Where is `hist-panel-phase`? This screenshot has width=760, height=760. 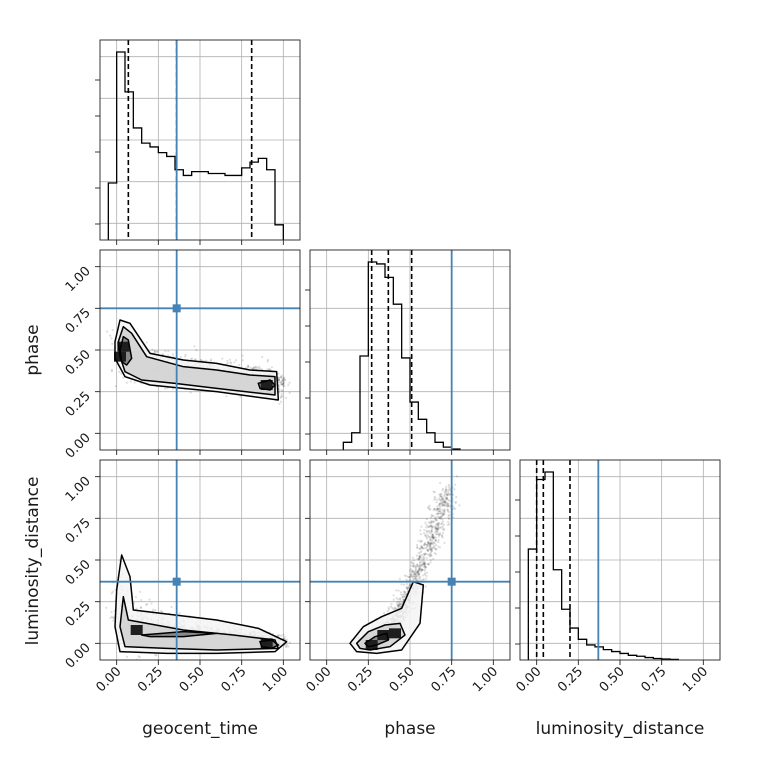 hist-panel-phase is located at coordinates (408, 352).